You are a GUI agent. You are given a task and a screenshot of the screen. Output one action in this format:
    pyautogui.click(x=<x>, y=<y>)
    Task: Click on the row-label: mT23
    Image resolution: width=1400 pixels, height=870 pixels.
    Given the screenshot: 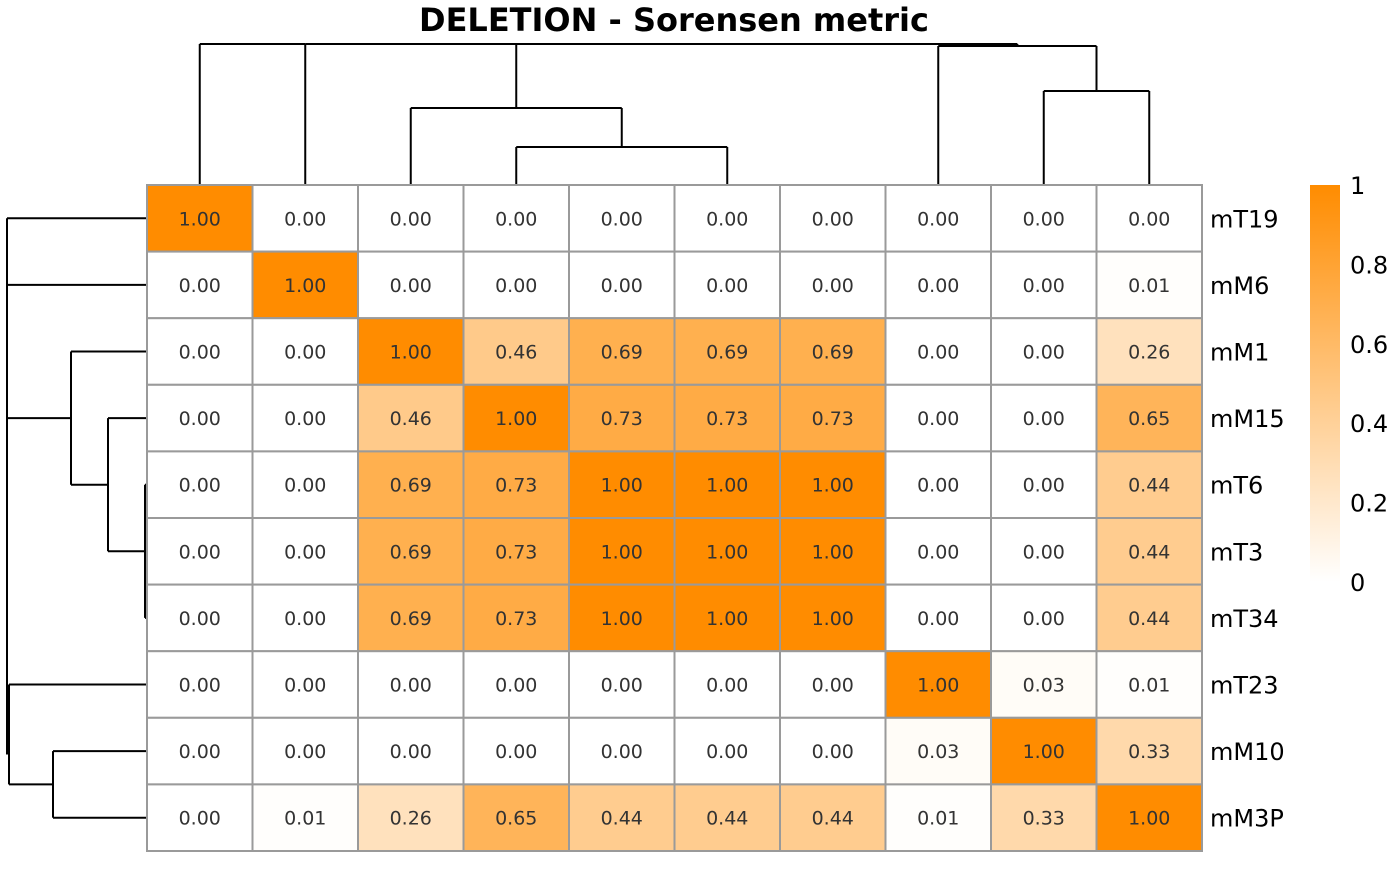 What is the action you would take?
    pyautogui.click(x=1244, y=686)
    